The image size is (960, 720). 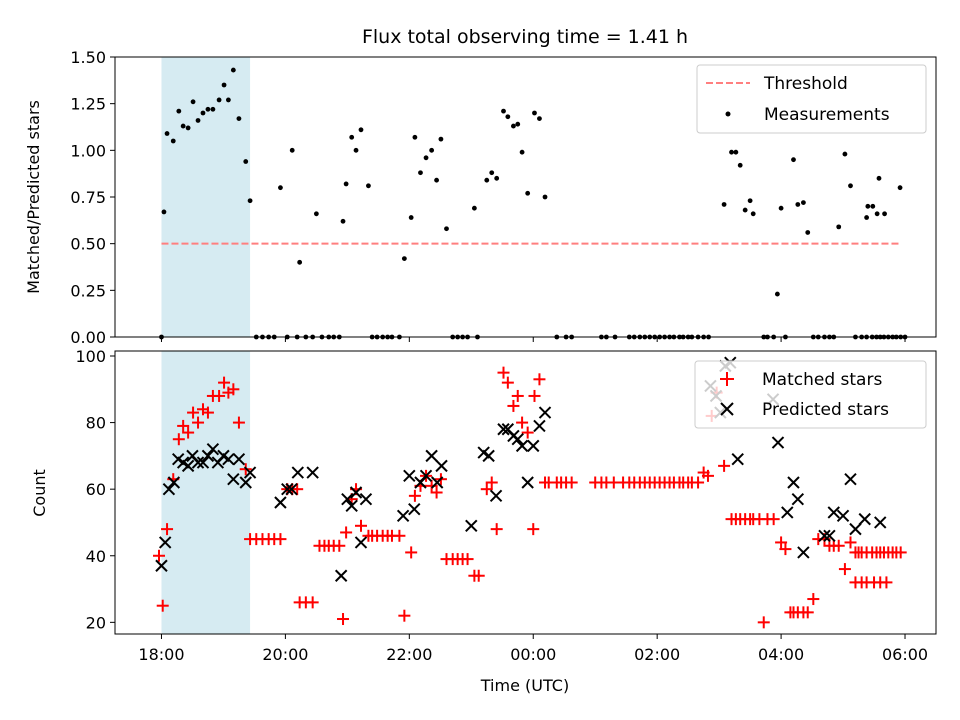 I want to click on legend-matched-label: Matched stars, so click(x=822, y=380).